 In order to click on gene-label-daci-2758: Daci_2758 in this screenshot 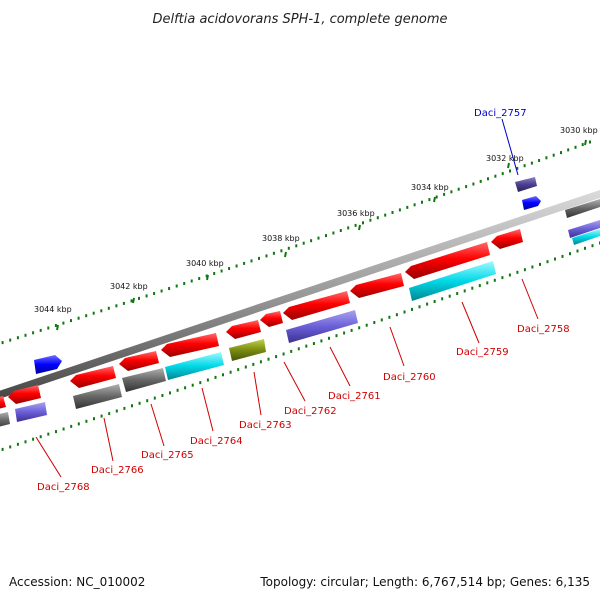, I will do `click(543, 329)`.